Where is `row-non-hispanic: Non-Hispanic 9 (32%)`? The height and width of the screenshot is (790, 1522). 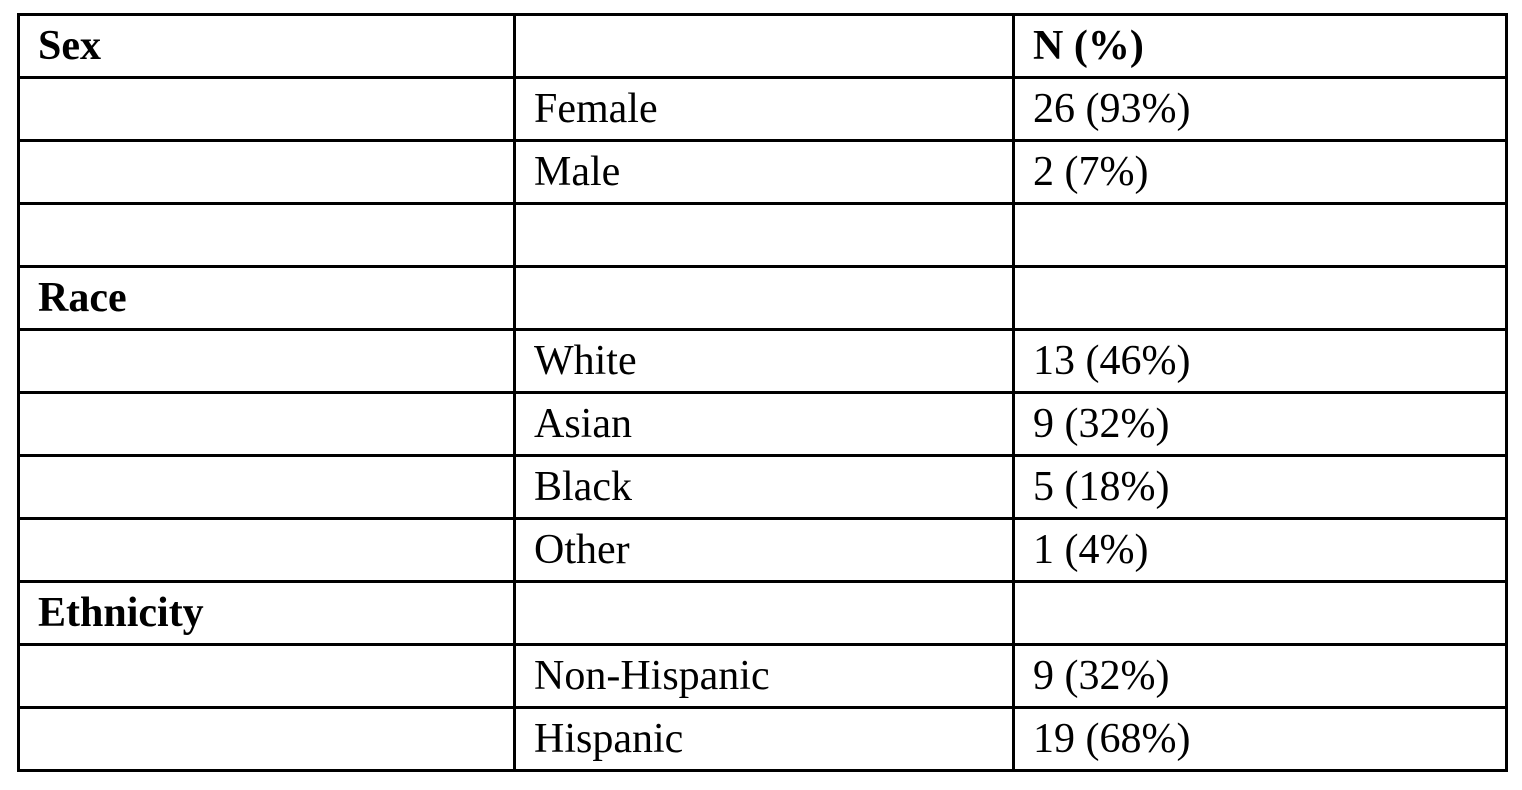
row-non-hispanic: Non-Hispanic 9 (32%) is located at coordinates (762, 676).